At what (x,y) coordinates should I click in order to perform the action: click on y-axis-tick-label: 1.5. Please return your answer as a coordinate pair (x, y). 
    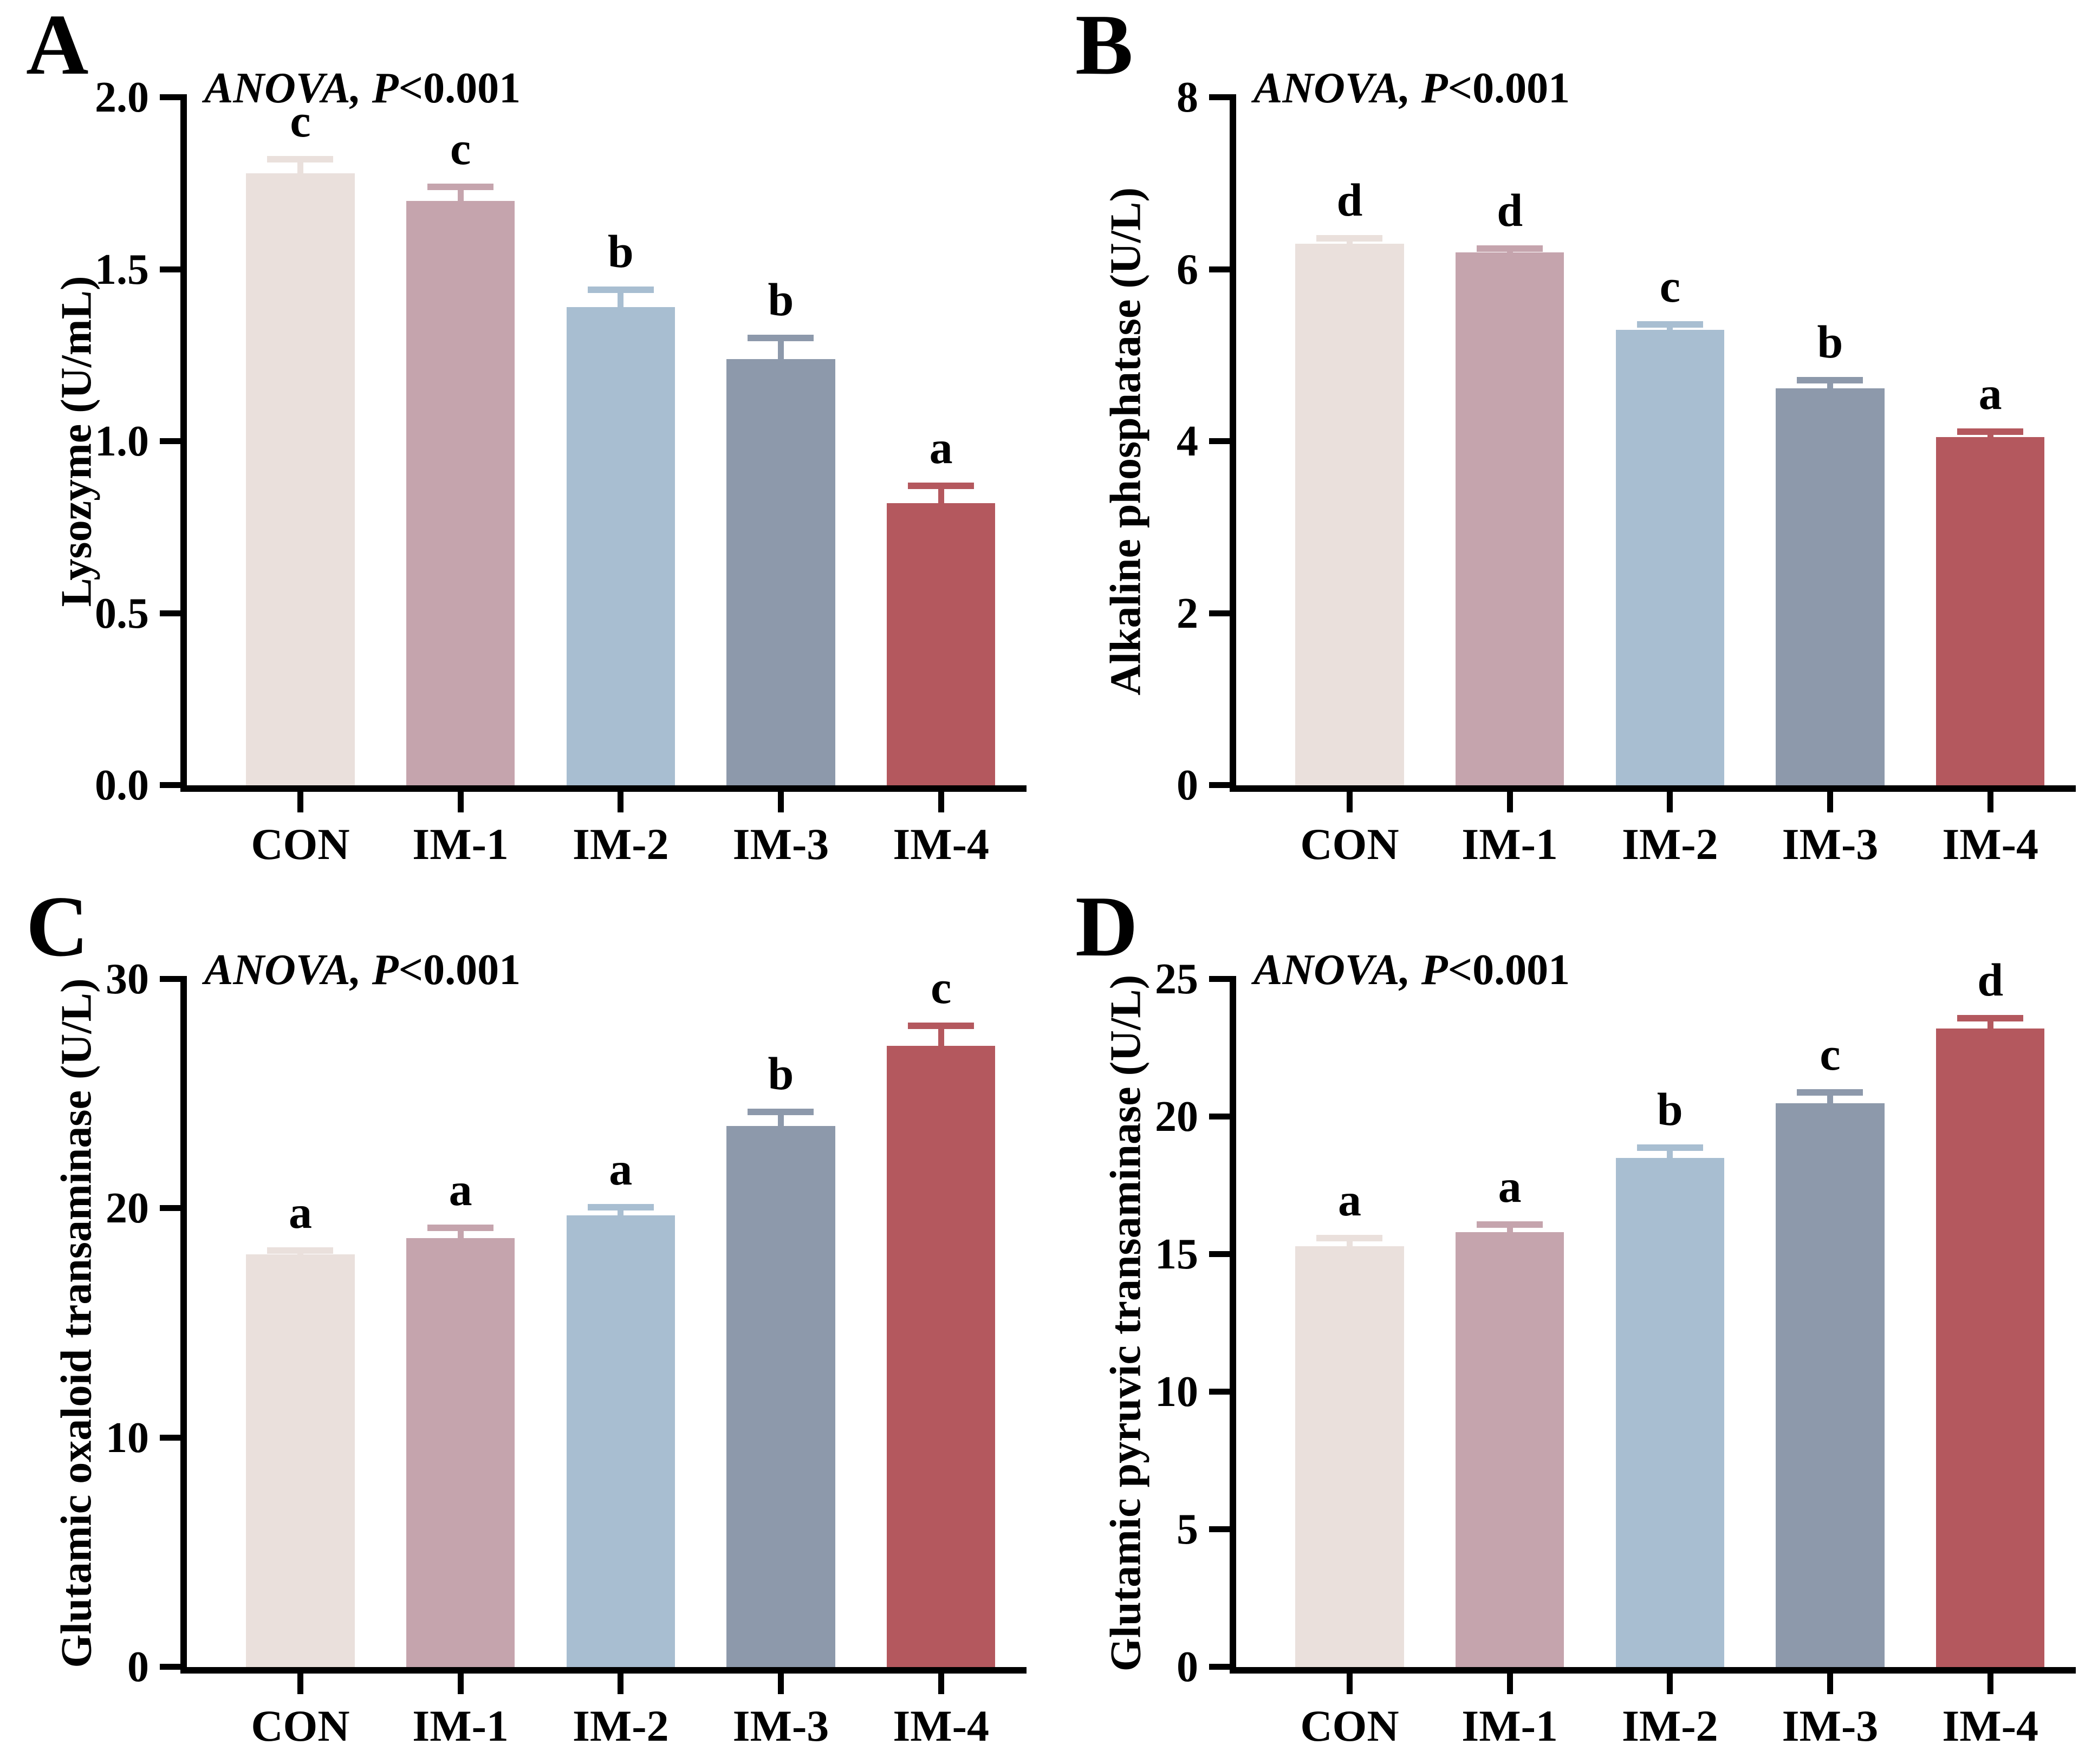
    Looking at the image, I should click on (122, 269).